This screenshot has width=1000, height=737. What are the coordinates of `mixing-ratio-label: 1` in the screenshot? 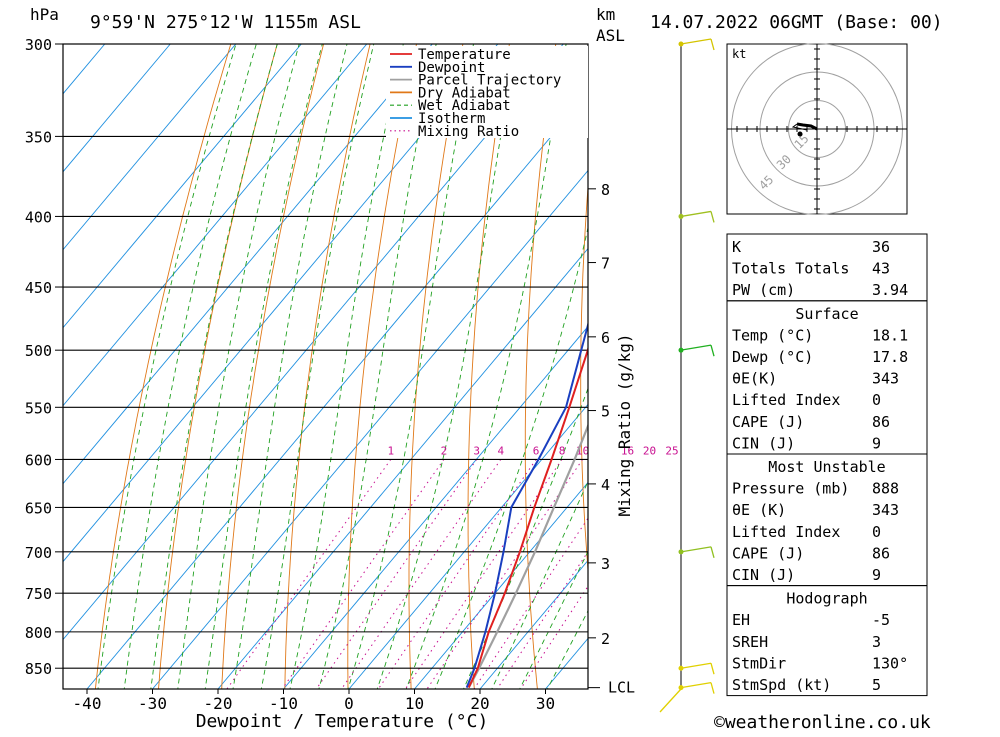 It's located at (390, 450).